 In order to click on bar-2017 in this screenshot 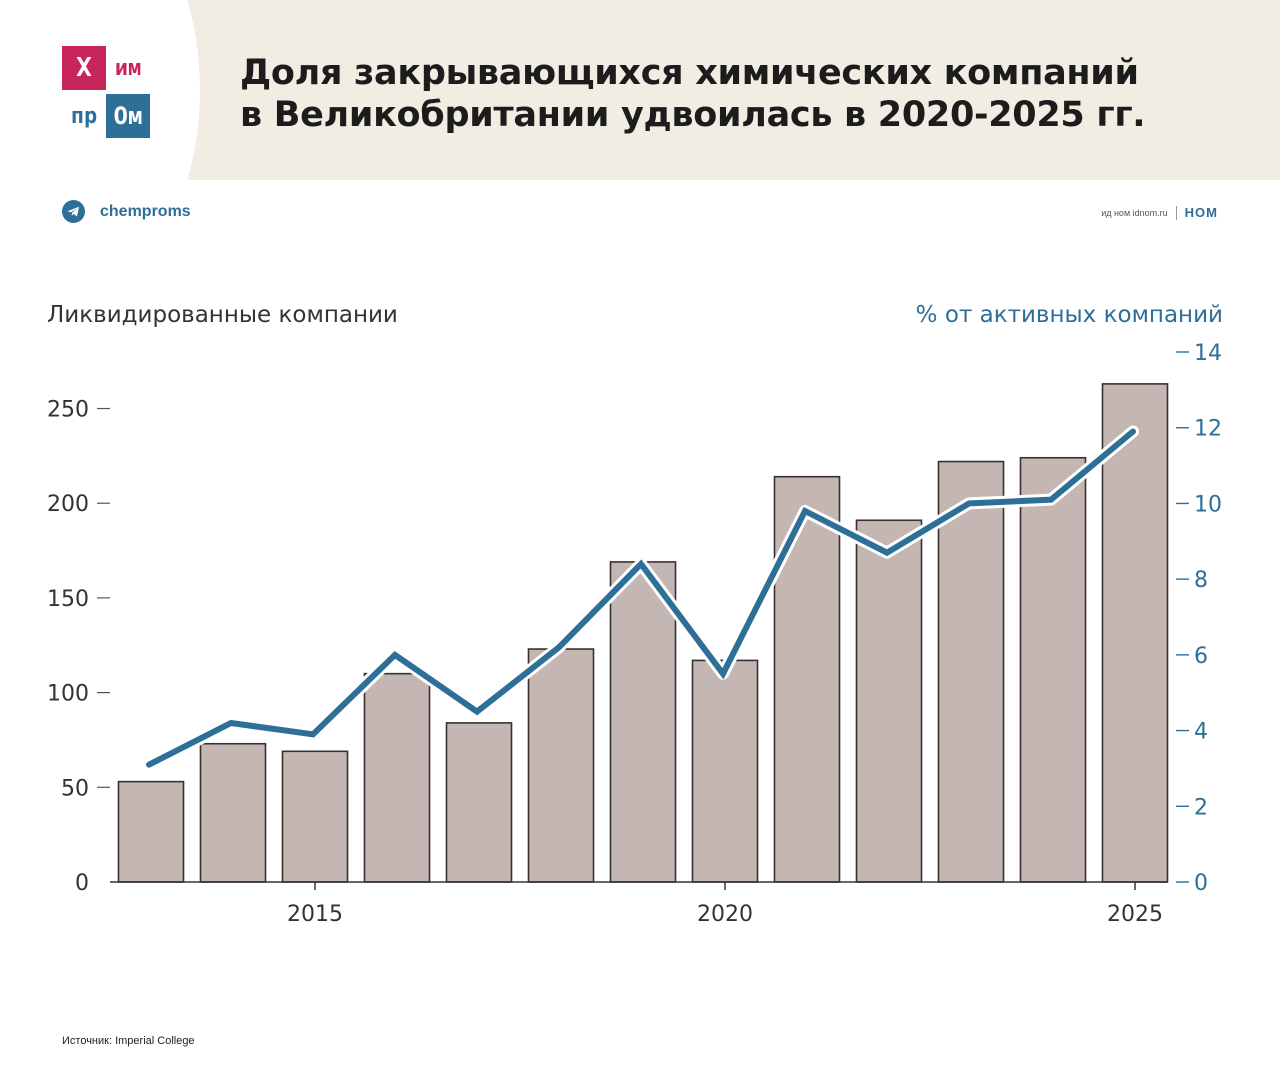, I will do `click(479, 802)`.